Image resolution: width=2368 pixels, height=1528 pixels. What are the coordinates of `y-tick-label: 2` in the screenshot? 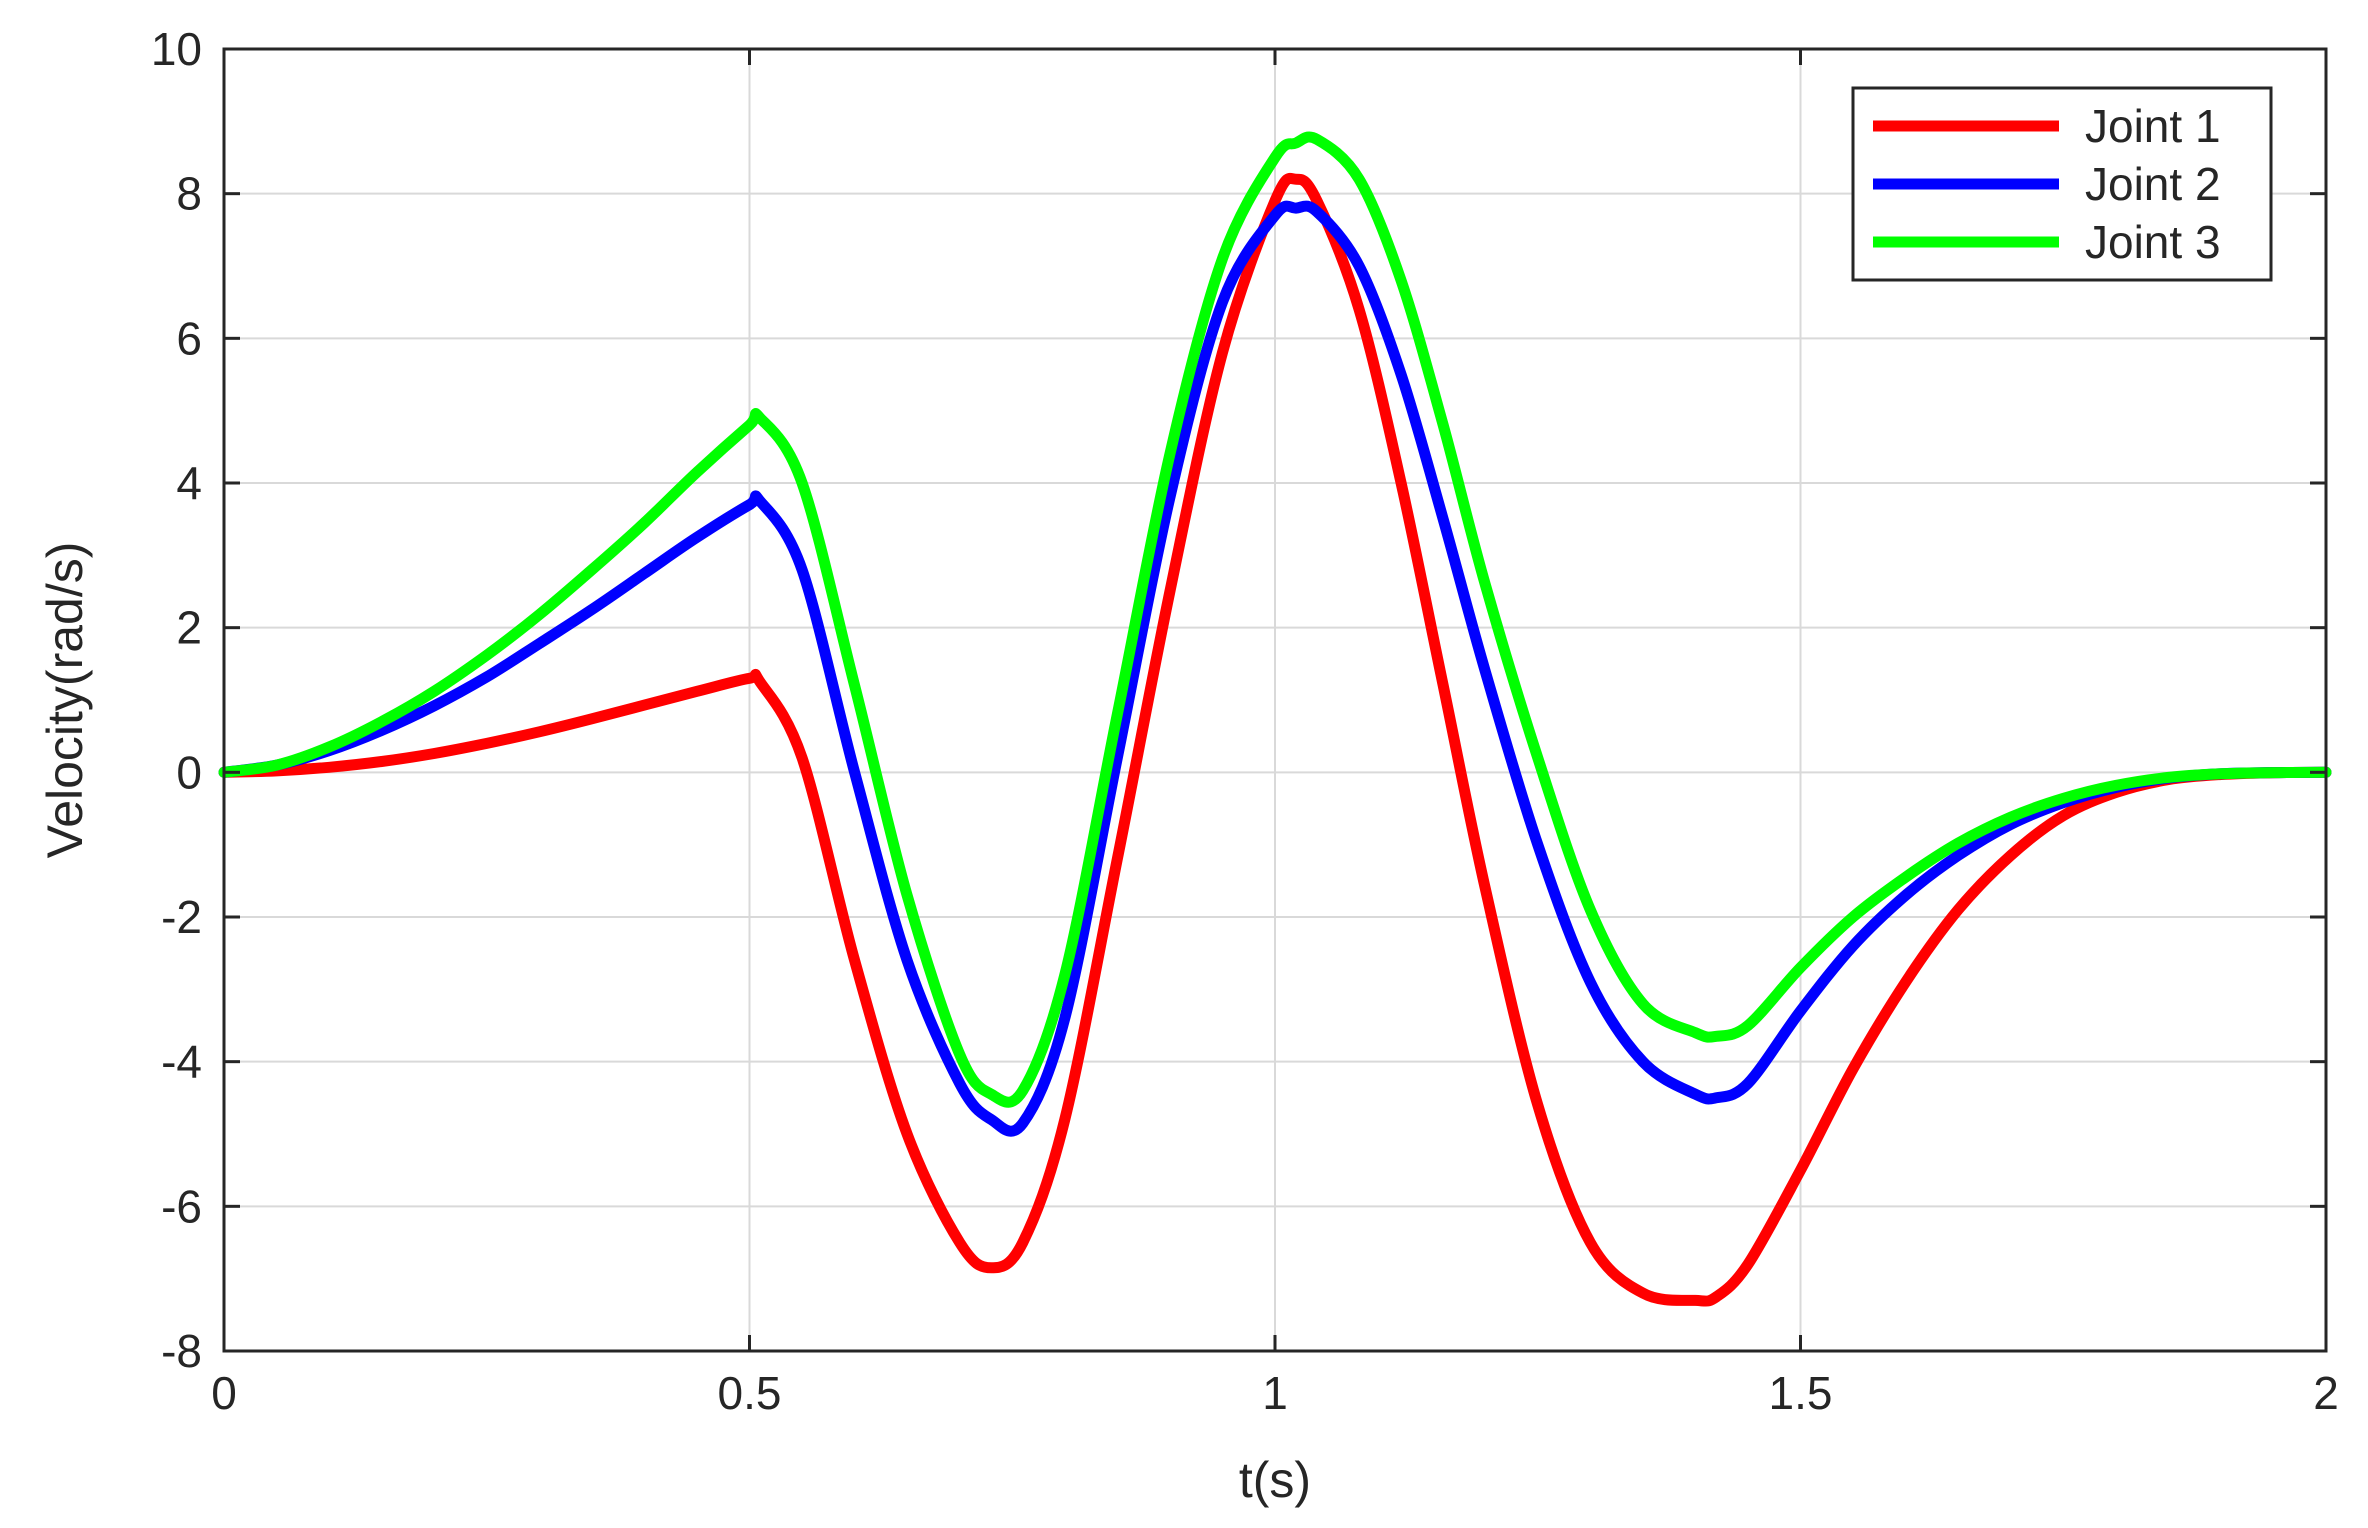 It's located at (189, 628).